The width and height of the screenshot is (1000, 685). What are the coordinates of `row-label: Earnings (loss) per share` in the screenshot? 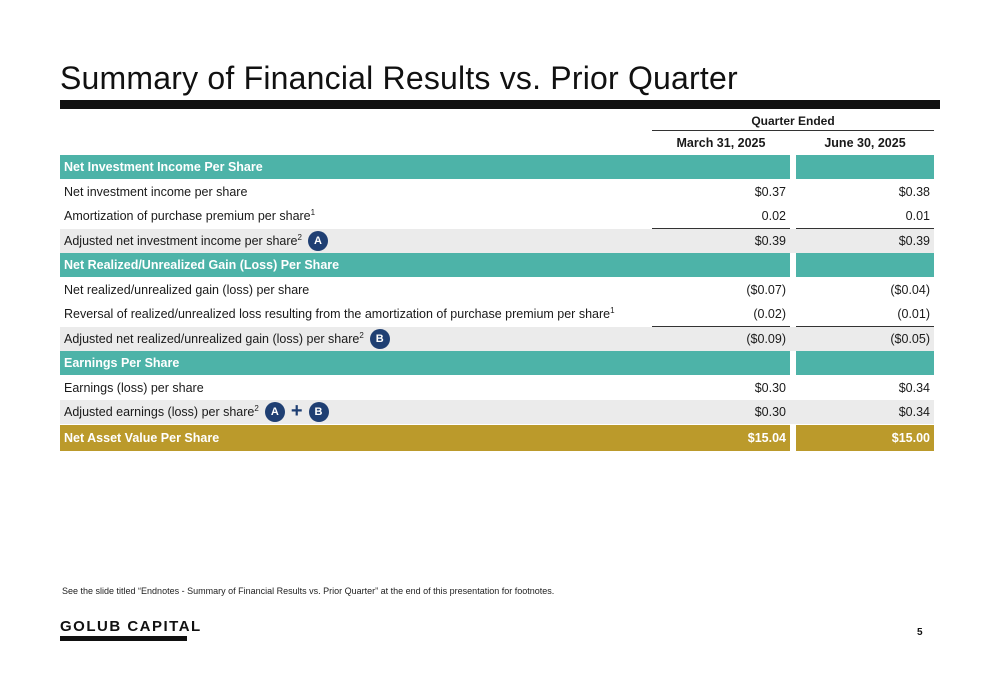 It's located at (134, 388).